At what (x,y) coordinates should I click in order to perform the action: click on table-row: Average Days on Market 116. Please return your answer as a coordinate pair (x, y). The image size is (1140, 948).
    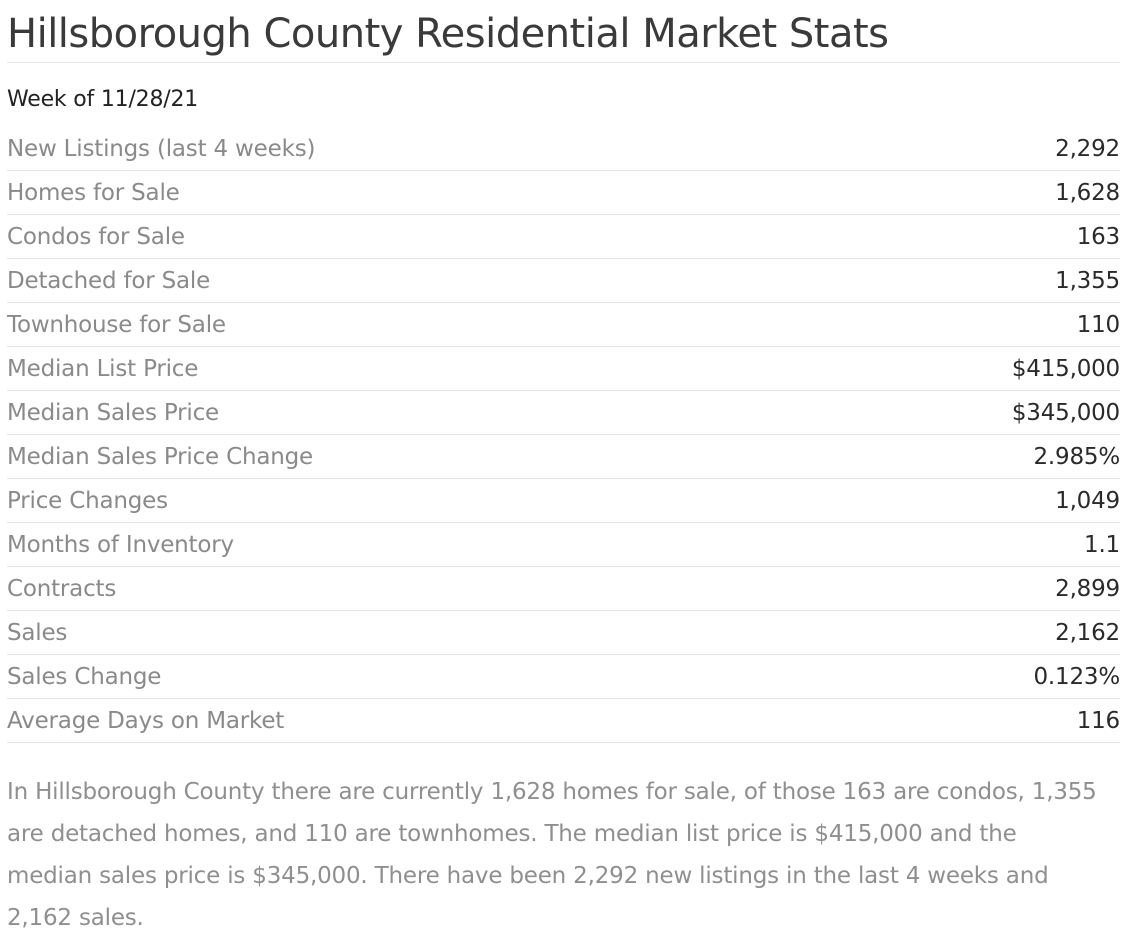
    Looking at the image, I should click on (563, 720).